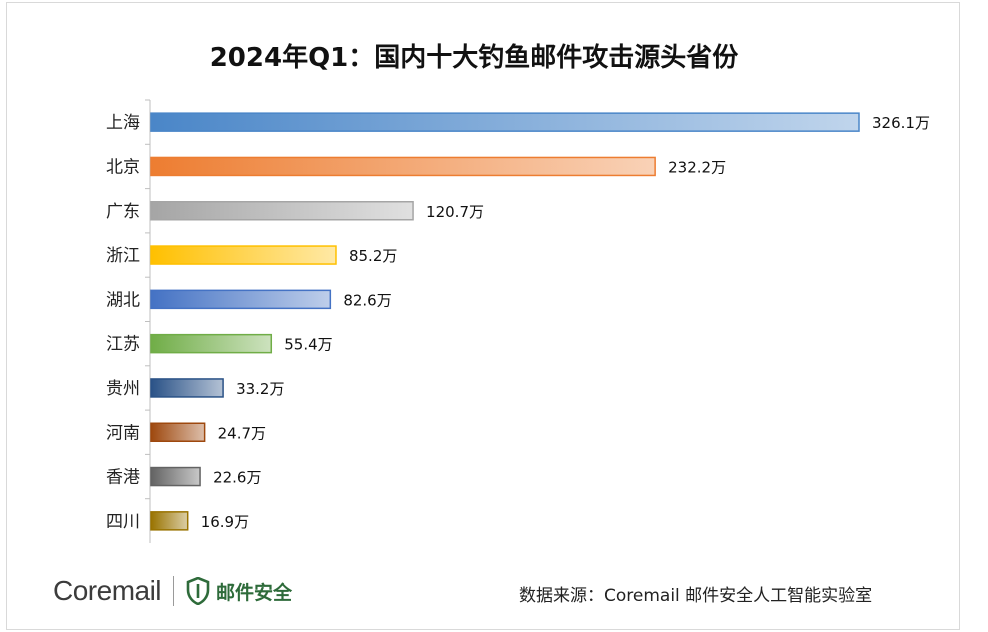  I want to click on bar-广东, so click(282, 211).